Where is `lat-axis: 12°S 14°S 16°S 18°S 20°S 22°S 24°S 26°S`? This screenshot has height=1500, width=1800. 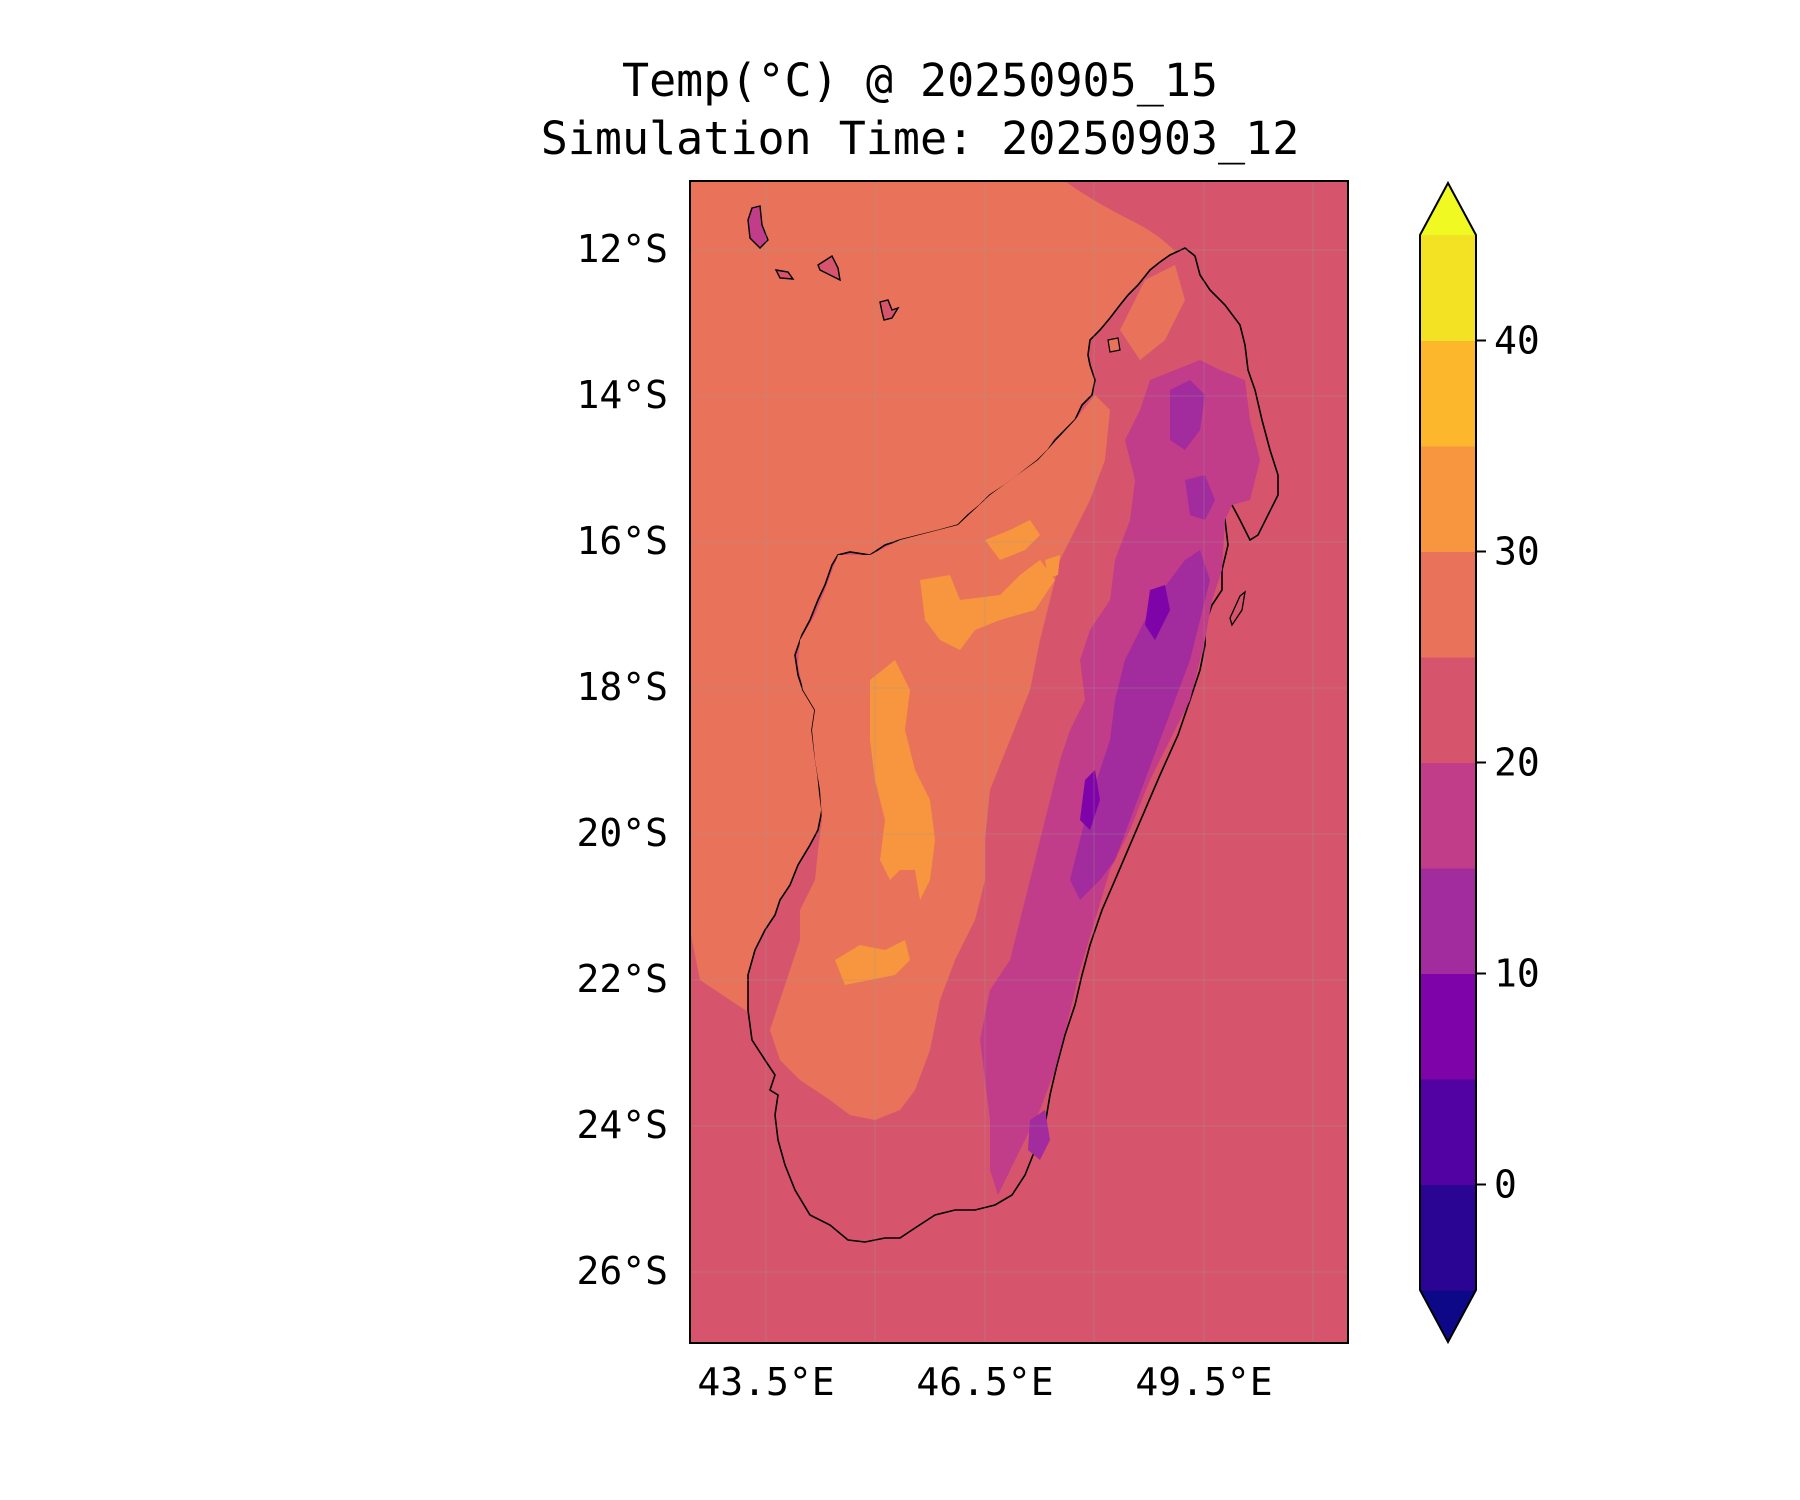 lat-axis: 12°S 14°S 16°S 18°S 20°S 22°S 24°S 26°S is located at coordinates (622, 760).